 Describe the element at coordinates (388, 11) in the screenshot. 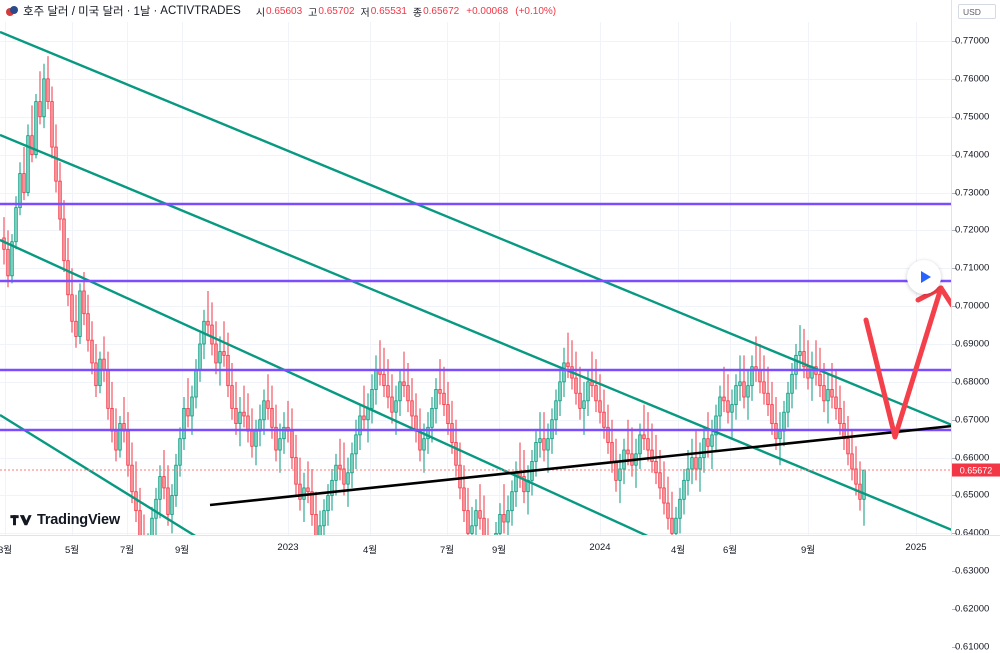

I see `ohlc-low-val: 0.65531` at that location.